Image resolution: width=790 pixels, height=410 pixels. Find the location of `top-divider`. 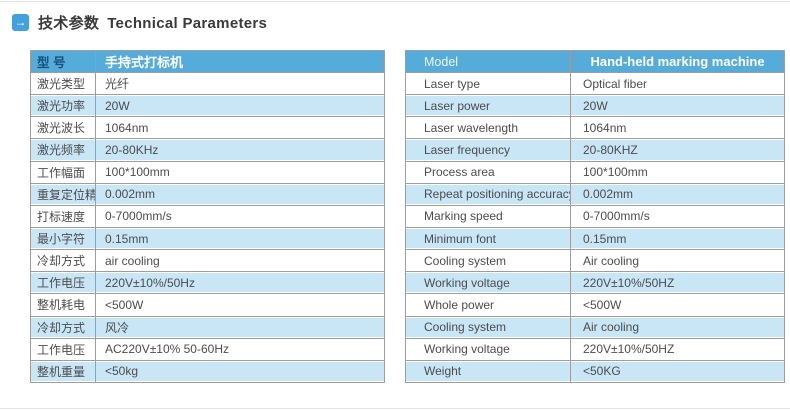

top-divider is located at coordinates (395, 1).